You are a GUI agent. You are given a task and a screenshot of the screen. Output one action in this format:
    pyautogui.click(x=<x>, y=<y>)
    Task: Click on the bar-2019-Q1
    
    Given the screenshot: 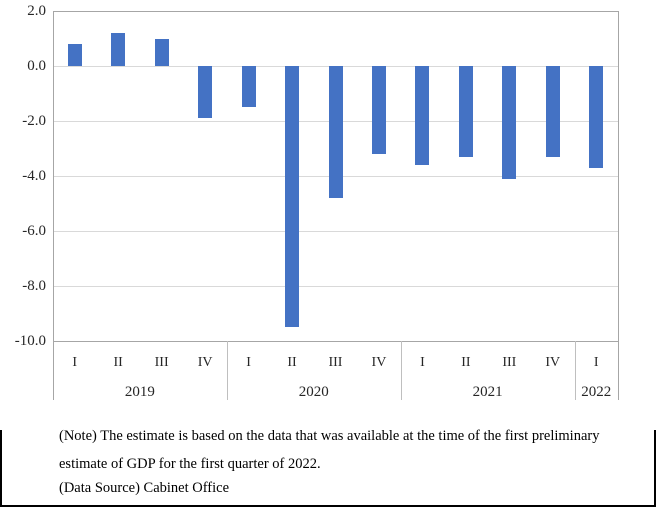 What is the action you would take?
    pyautogui.click(x=74, y=55)
    